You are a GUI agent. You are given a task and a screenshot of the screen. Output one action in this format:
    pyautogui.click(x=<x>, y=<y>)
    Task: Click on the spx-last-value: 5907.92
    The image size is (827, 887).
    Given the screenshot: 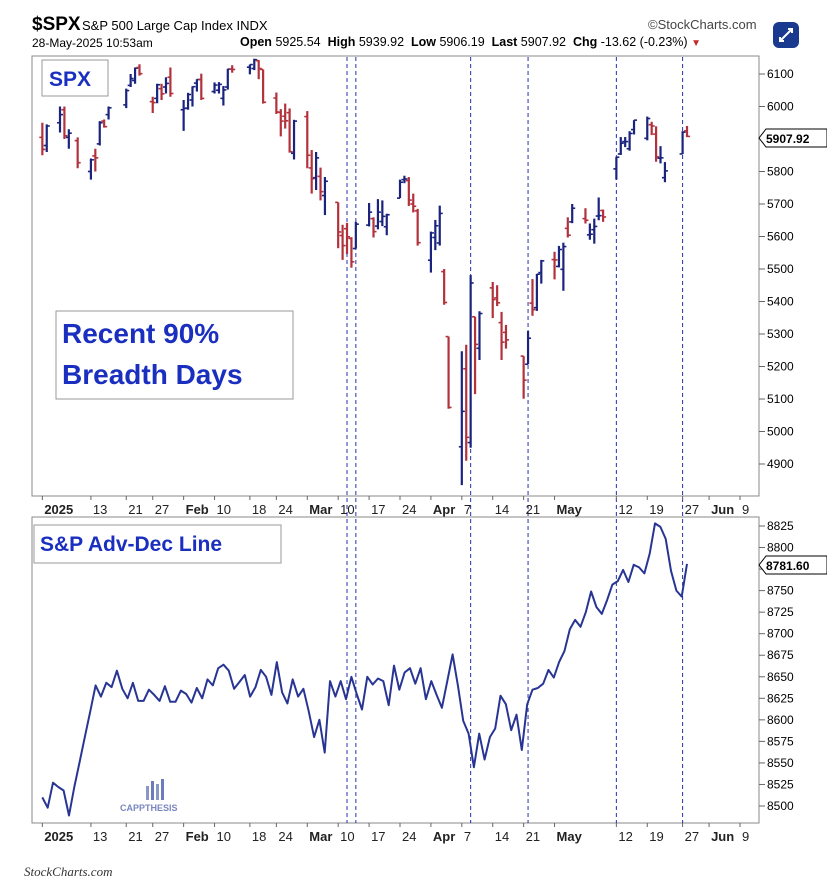 What is the action you would take?
    pyautogui.click(x=788, y=139)
    